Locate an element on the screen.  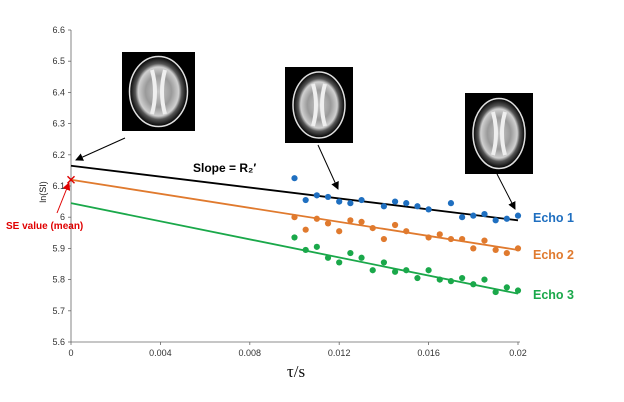
legend-echo-2: Echo 2 is located at coordinates (553, 255).